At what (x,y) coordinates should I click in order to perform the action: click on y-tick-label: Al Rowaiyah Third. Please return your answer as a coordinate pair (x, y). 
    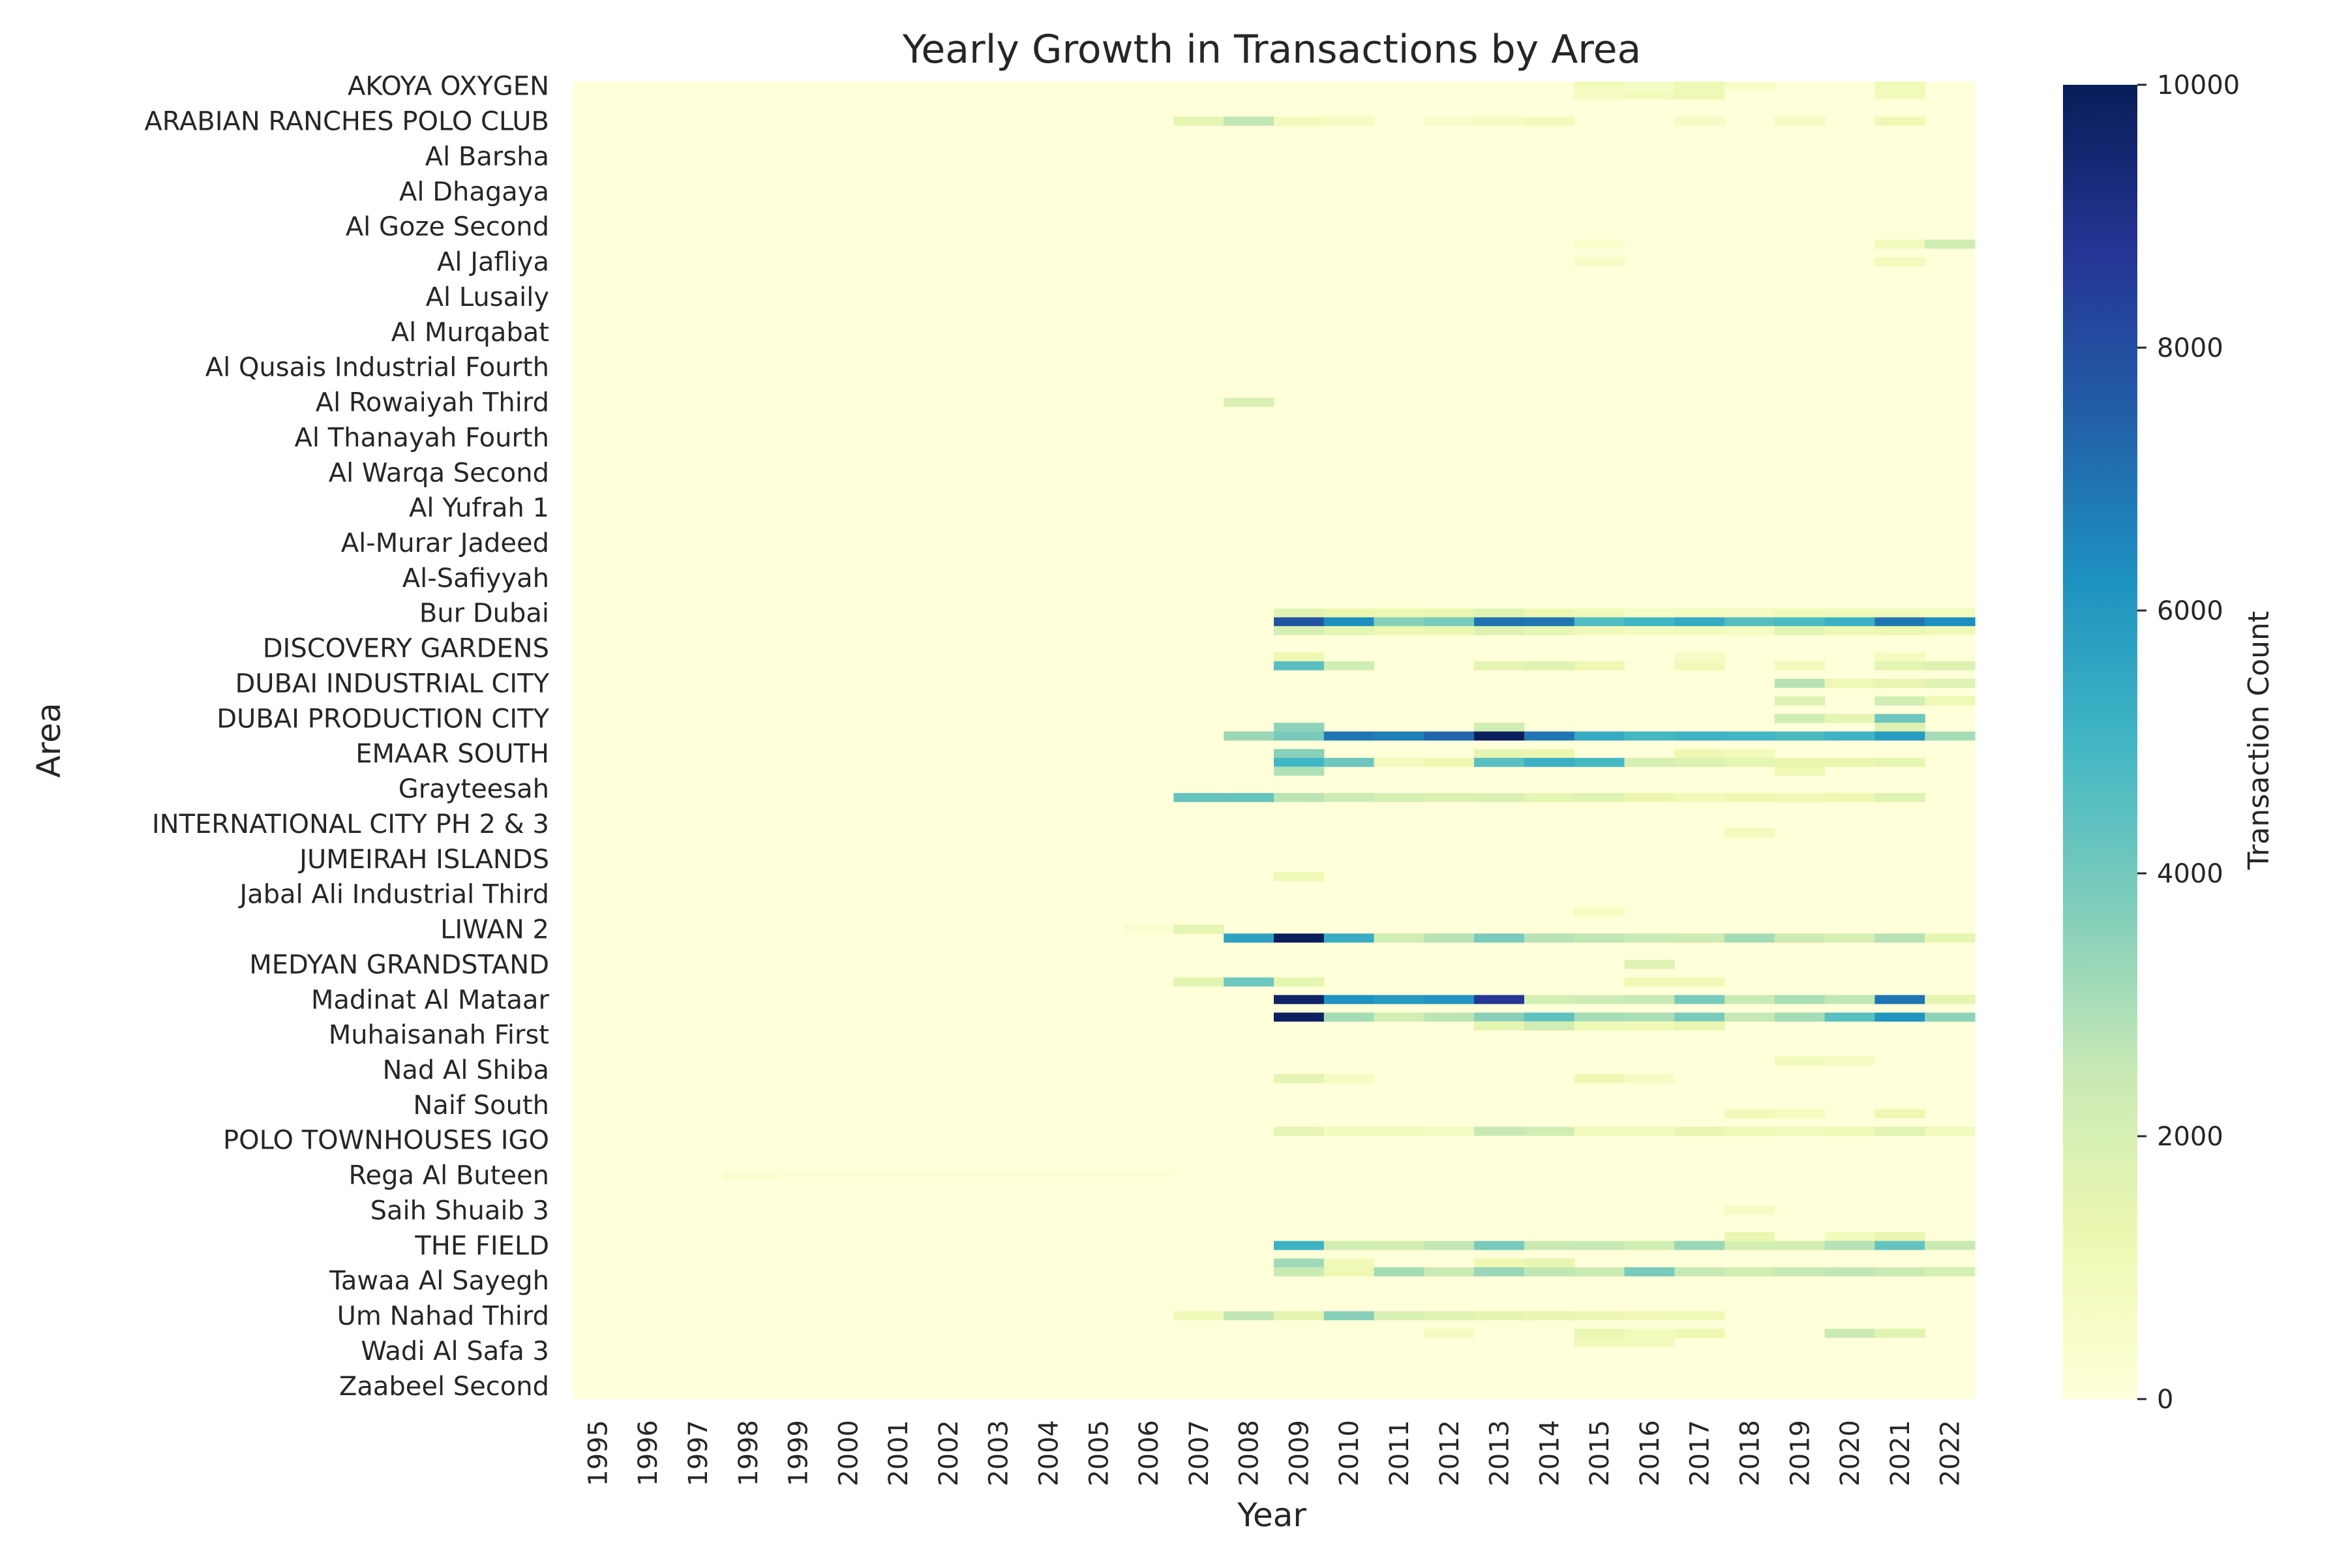
    Looking at the image, I should click on (432, 403).